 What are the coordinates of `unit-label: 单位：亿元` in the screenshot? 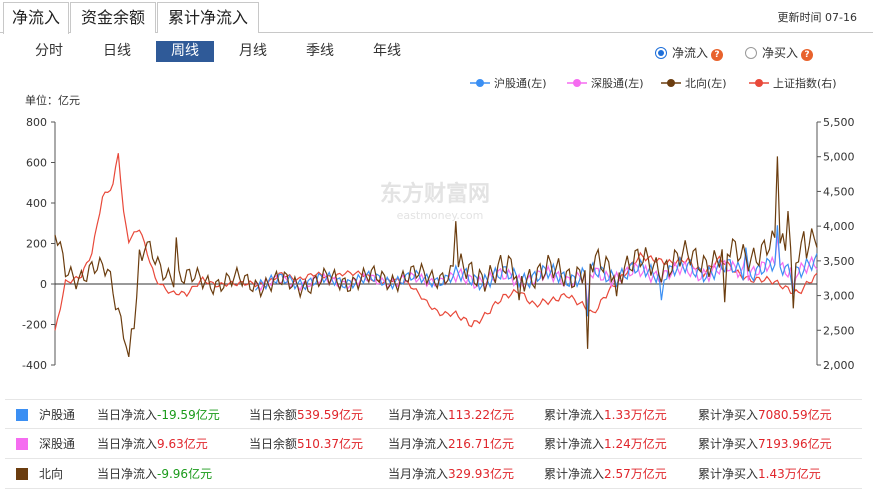 It's located at (52, 100).